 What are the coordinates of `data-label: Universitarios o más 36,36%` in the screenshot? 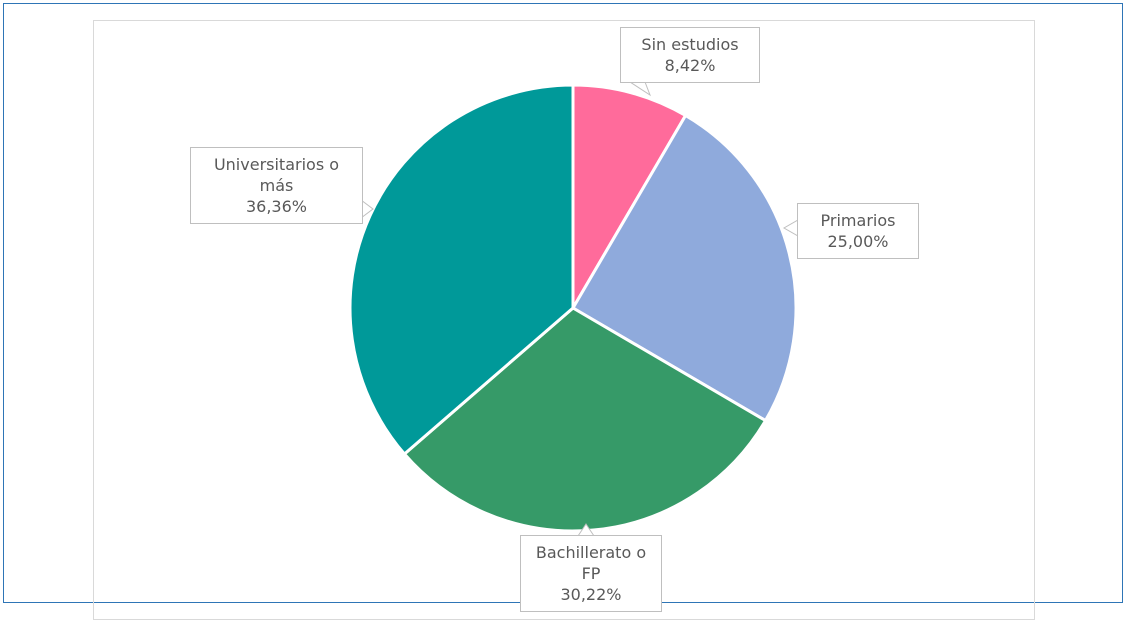 It's located at (276, 185).